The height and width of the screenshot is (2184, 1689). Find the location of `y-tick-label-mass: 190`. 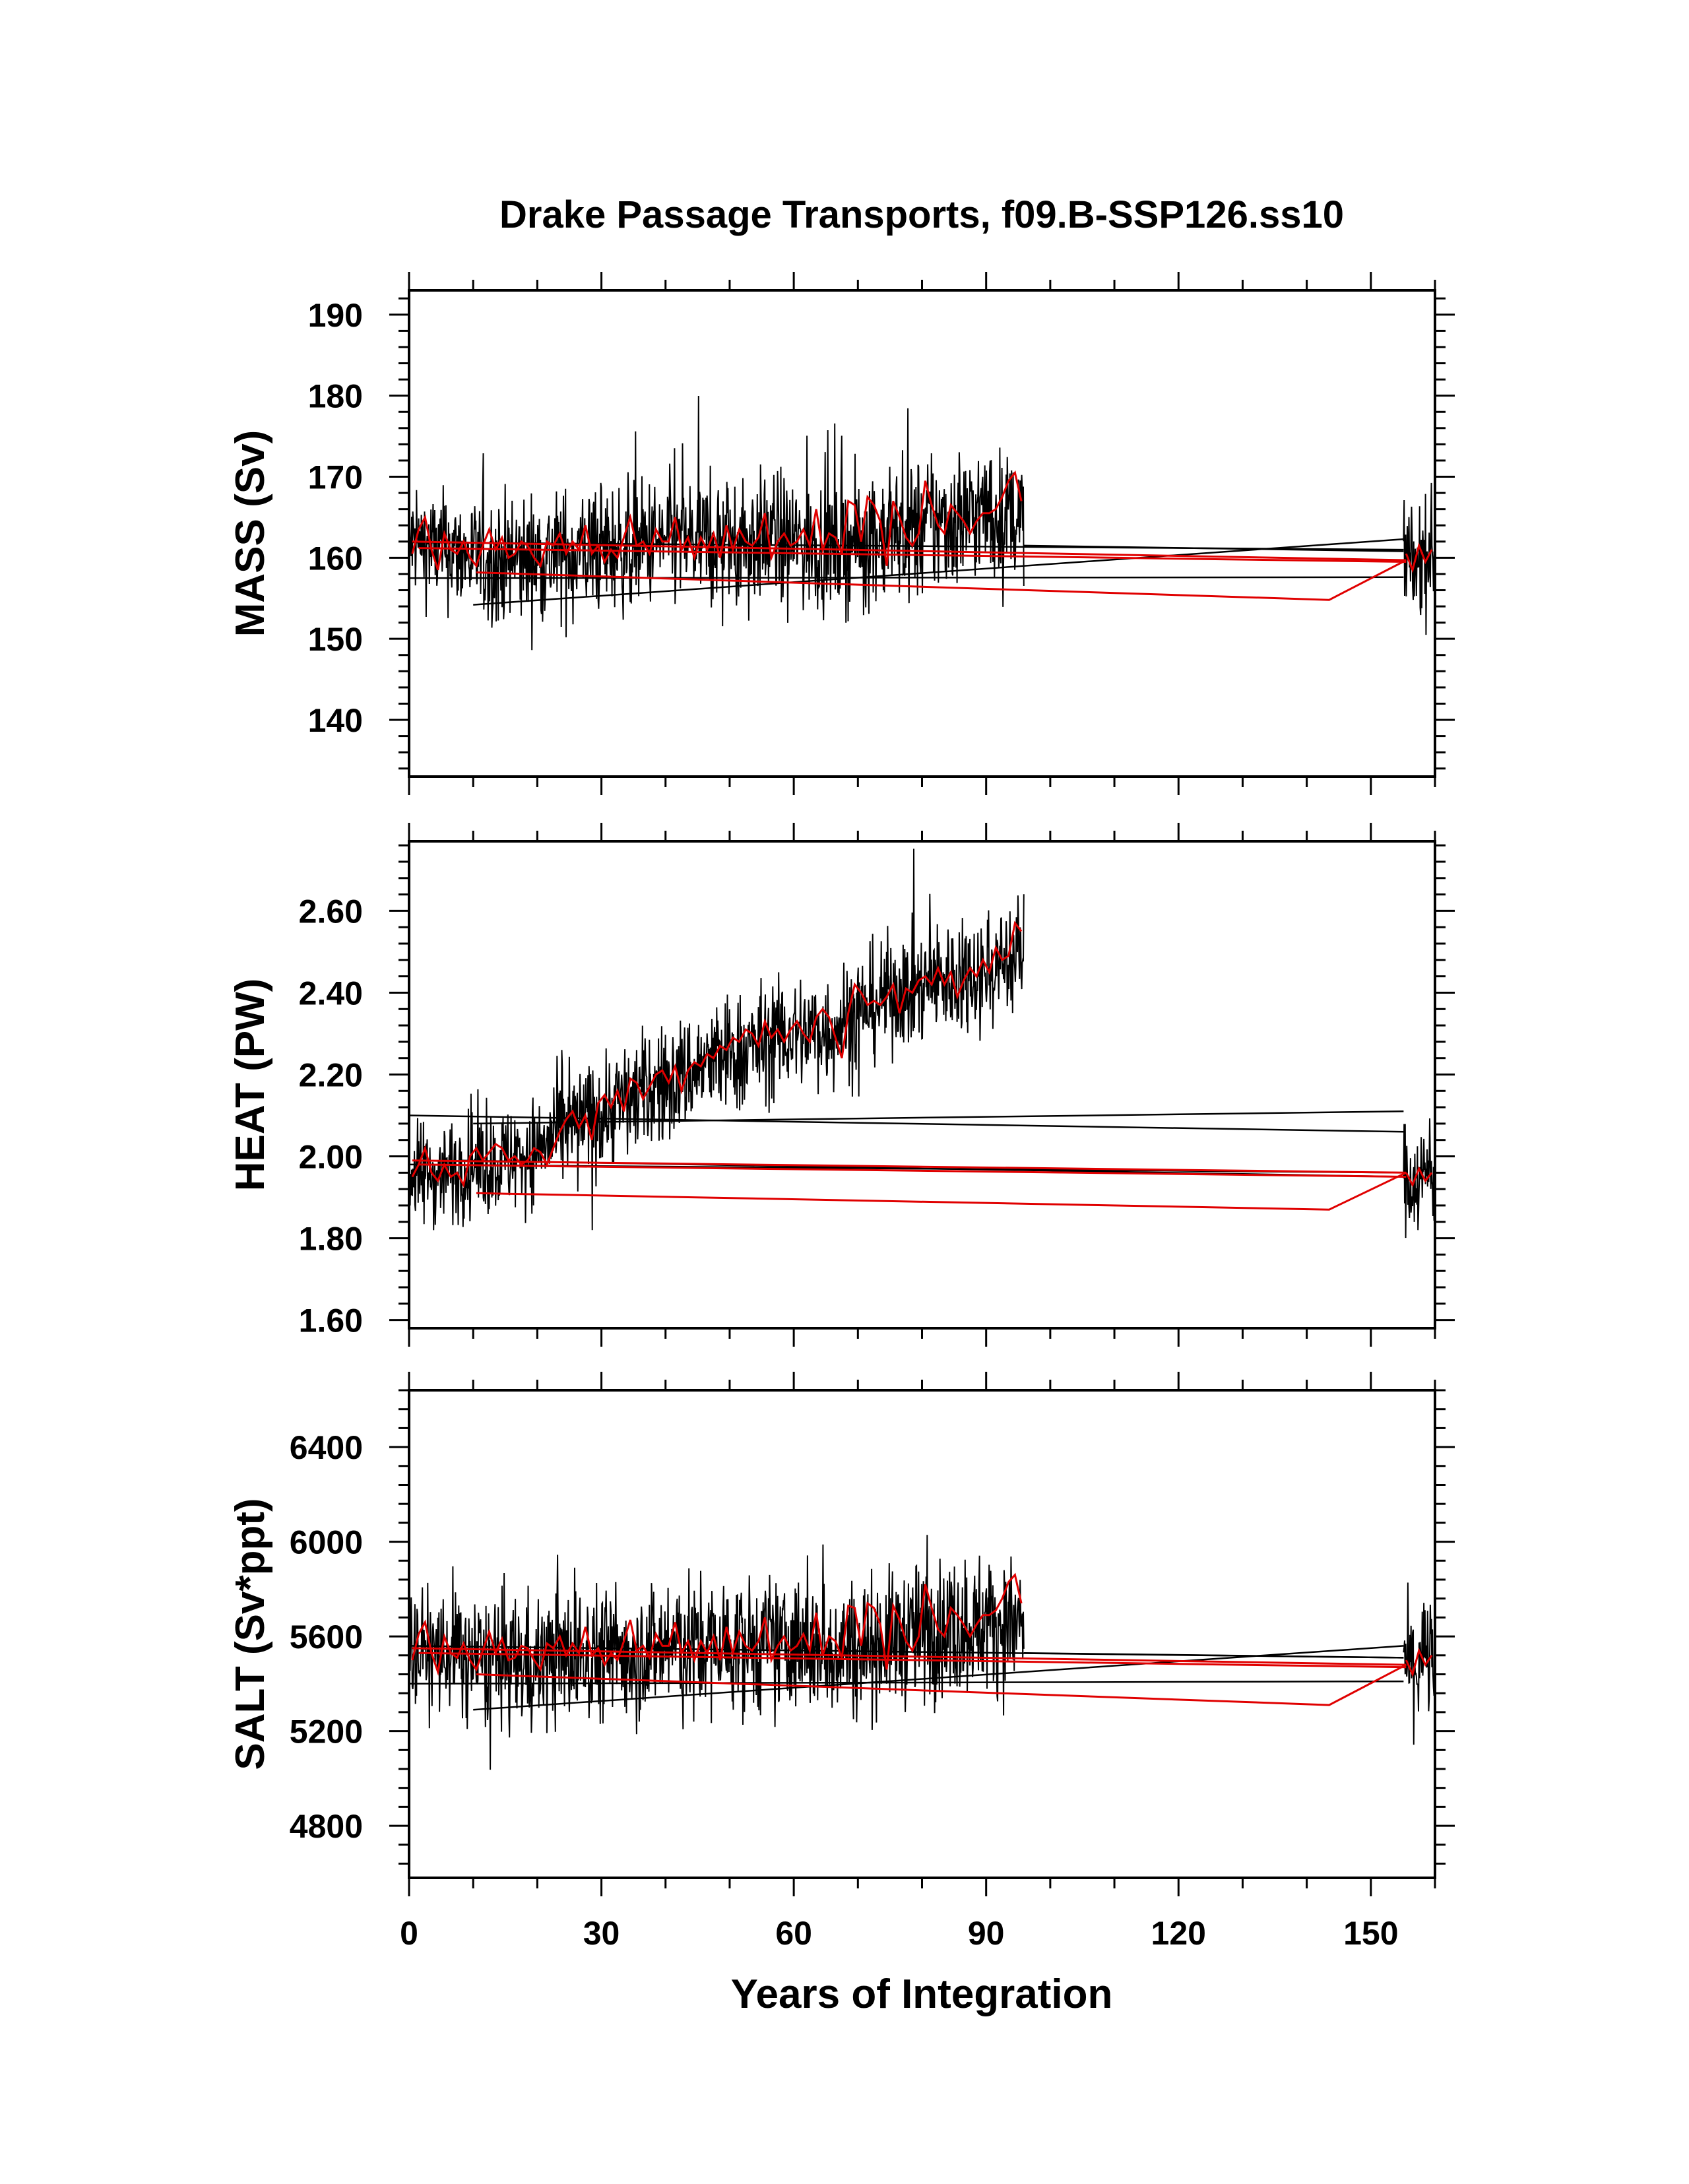

y-tick-label-mass: 190 is located at coordinates (335, 315).